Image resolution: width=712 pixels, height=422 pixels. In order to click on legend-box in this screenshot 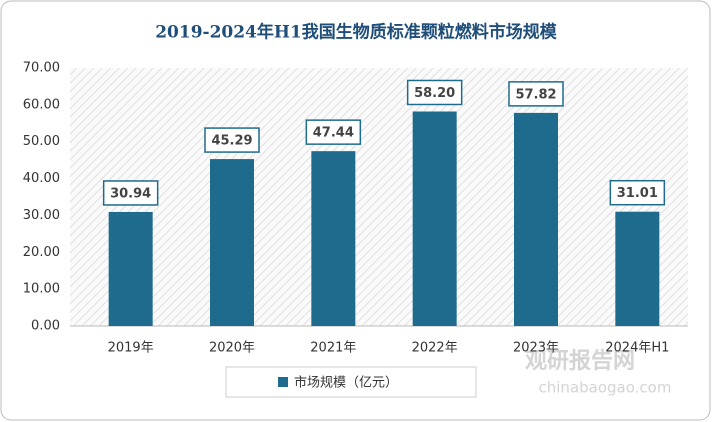, I will do `click(351, 382)`.